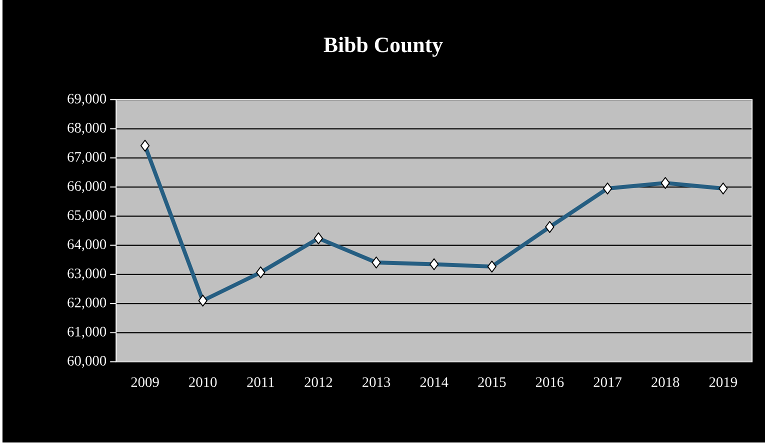 The image size is (765, 443). Describe the element at coordinates (318, 382) in the screenshot. I see `x-tick-label: 2012` at that location.